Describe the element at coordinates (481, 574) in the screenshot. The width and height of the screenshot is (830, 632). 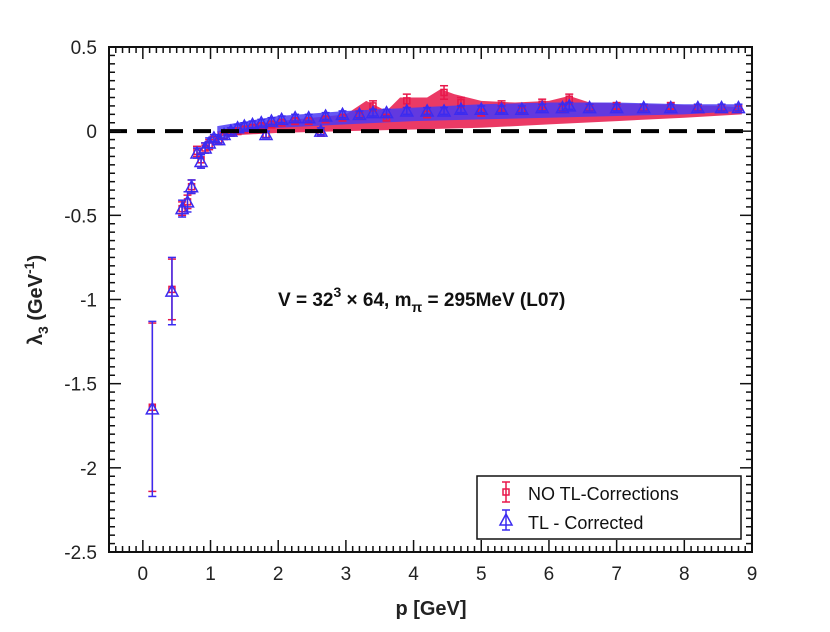
I see `x-tick-label: 5` at that location.